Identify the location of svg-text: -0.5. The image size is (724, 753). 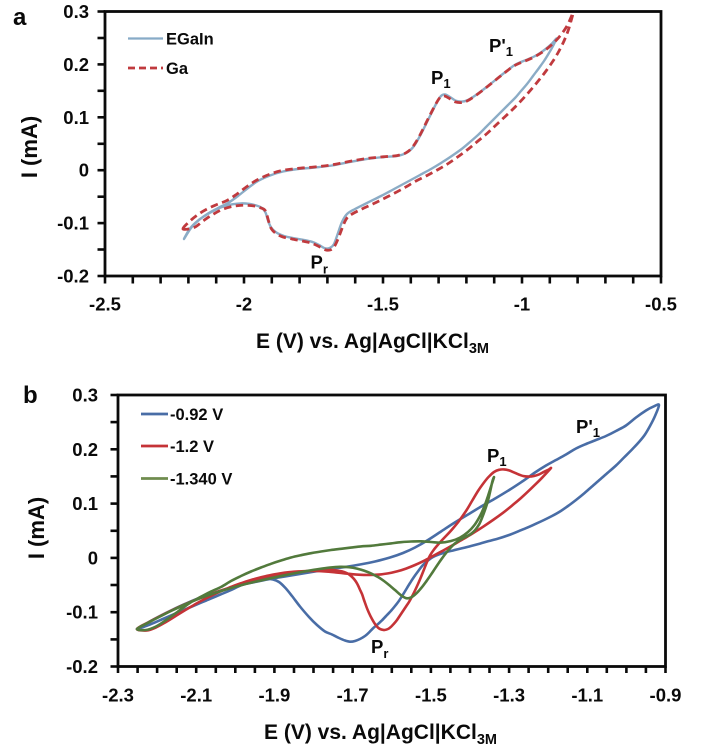
(661, 304).